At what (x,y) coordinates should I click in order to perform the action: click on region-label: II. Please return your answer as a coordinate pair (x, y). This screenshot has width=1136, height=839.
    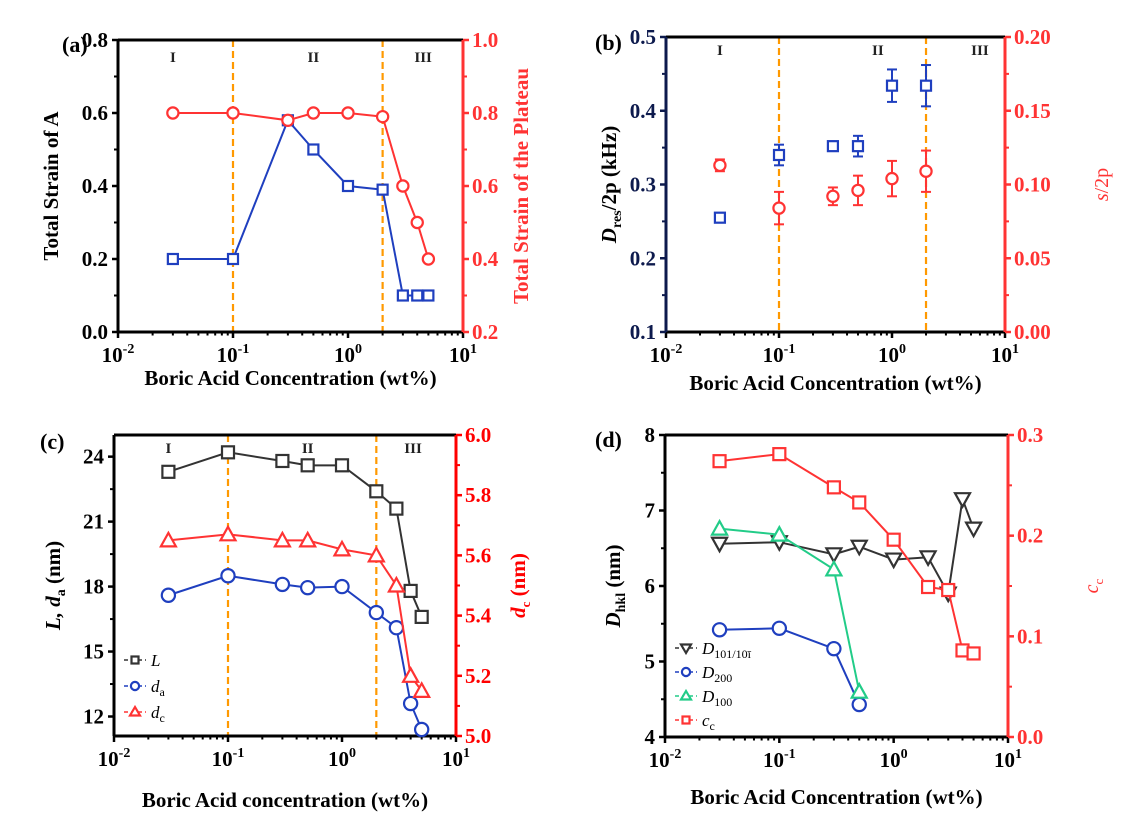
    Looking at the image, I should click on (314, 58).